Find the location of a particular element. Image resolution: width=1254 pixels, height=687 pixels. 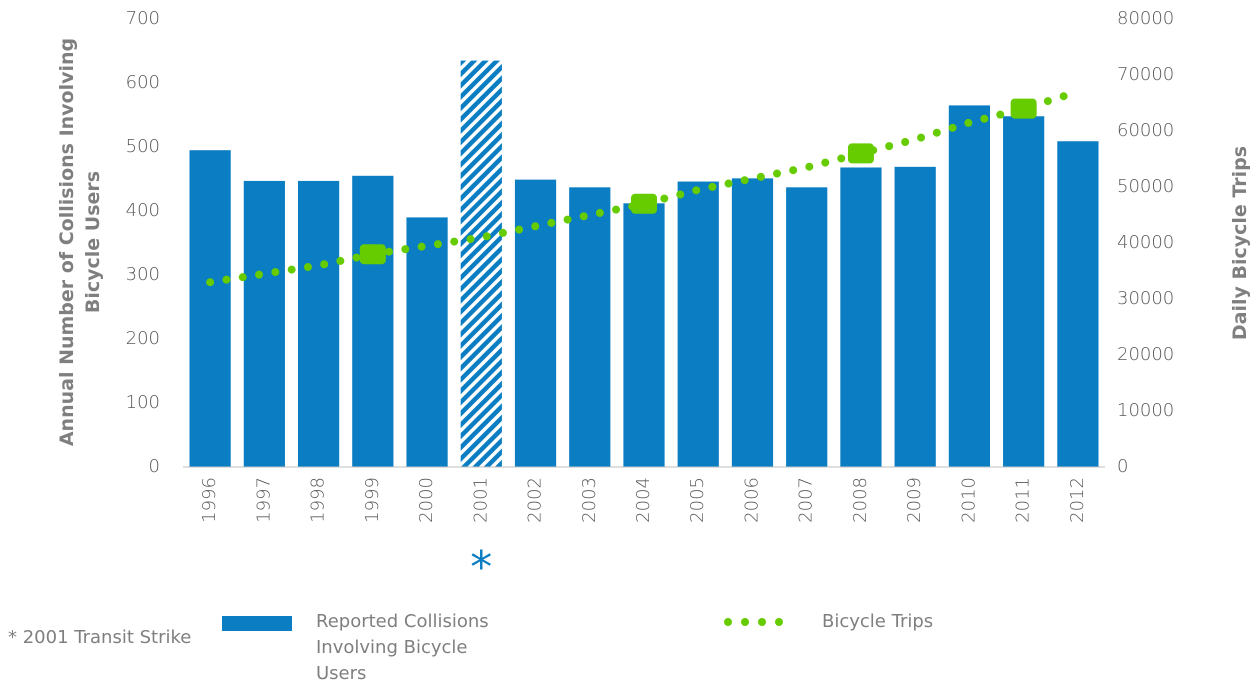

x-tick-label: 1996 is located at coordinates (209, 500).